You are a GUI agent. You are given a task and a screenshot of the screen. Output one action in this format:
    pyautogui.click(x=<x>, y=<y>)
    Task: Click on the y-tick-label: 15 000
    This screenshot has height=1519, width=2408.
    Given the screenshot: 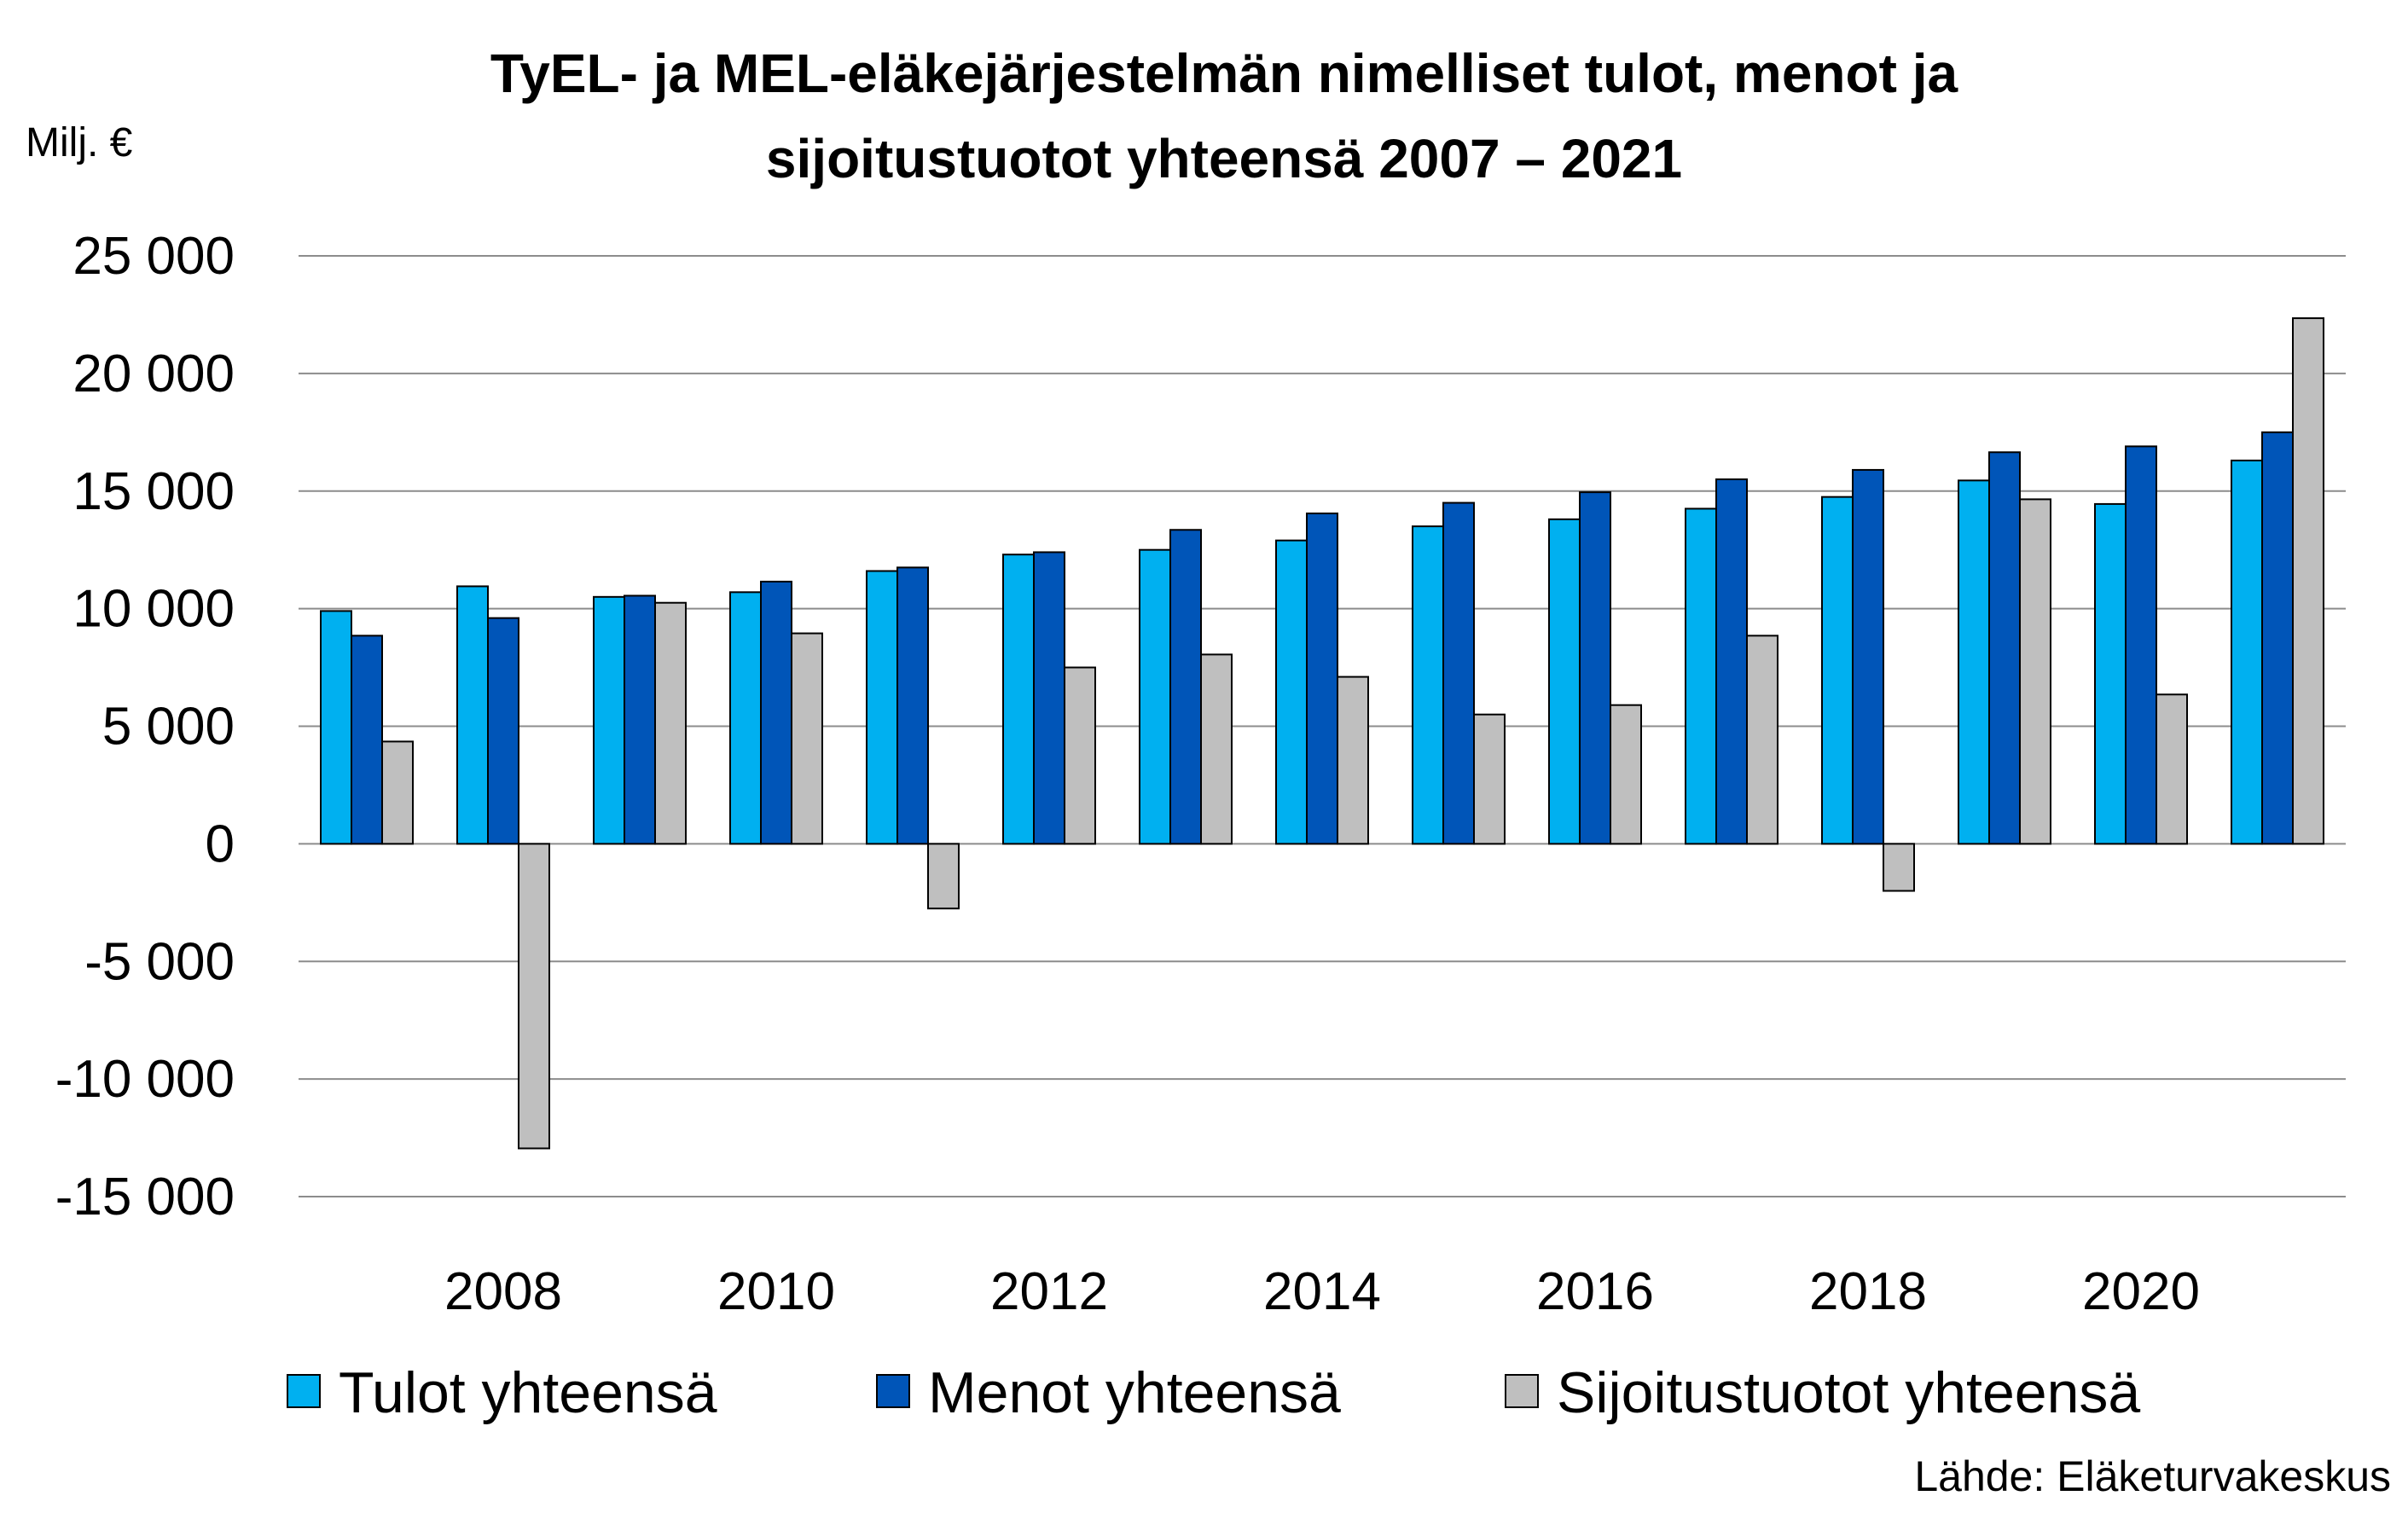 What is the action you would take?
    pyautogui.click(x=154, y=491)
    